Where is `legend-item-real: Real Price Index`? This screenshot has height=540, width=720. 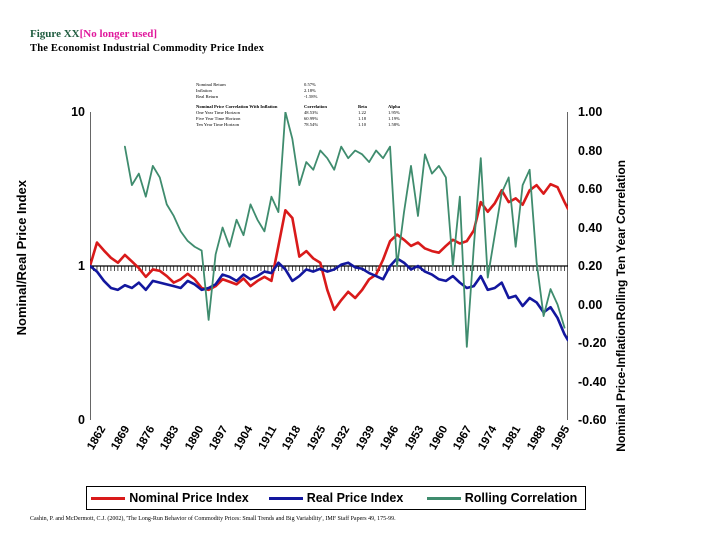
legend-item-real: Real Price Index is located at coordinates (336, 498).